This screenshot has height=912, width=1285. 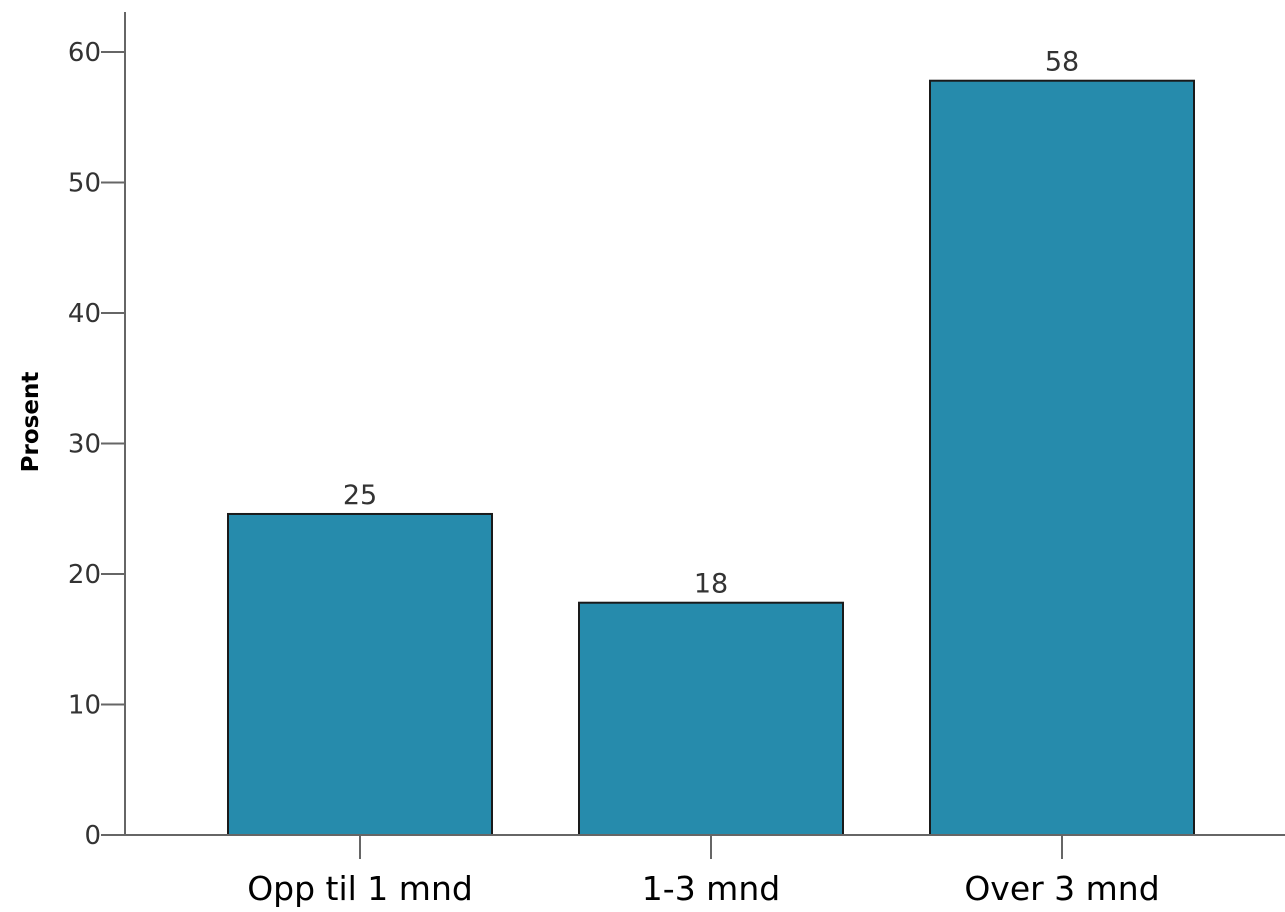 What do you see at coordinates (92, 836) in the screenshot?
I see `y-tick-label: 0` at bounding box center [92, 836].